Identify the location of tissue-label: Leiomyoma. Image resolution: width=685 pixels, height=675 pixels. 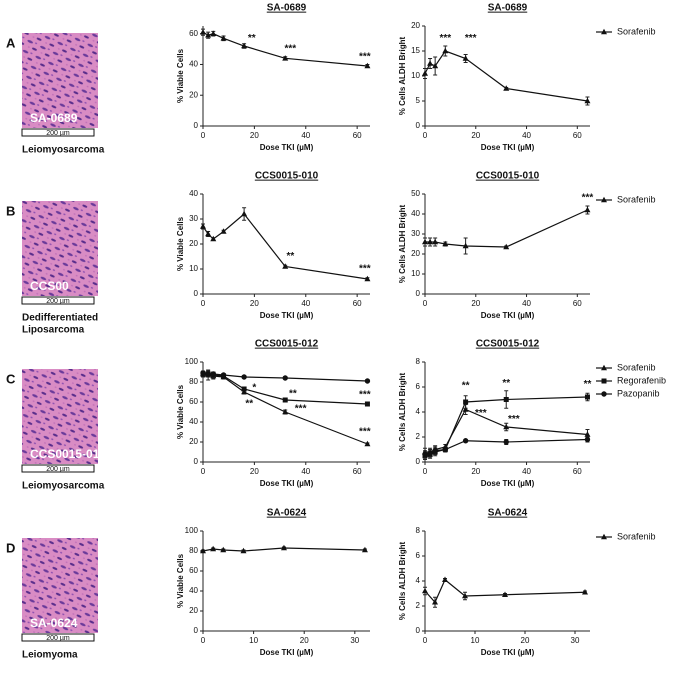
(50, 655).